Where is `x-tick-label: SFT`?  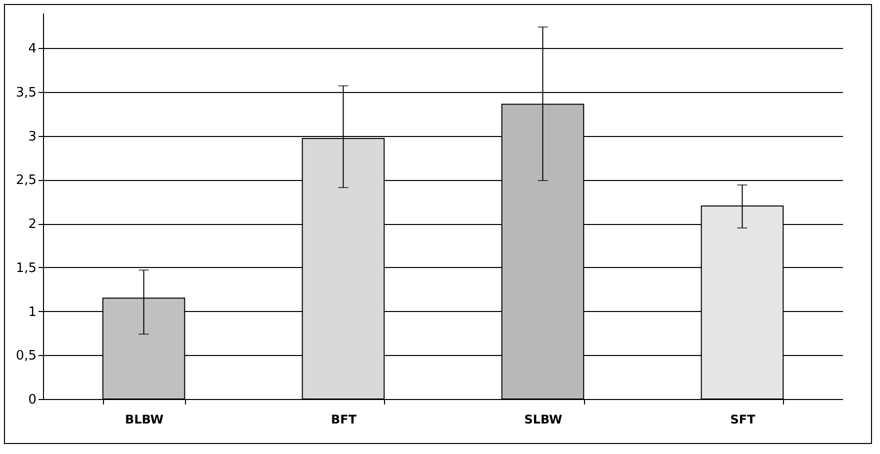 x-tick-label: SFT is located at coordinates (743, 419).